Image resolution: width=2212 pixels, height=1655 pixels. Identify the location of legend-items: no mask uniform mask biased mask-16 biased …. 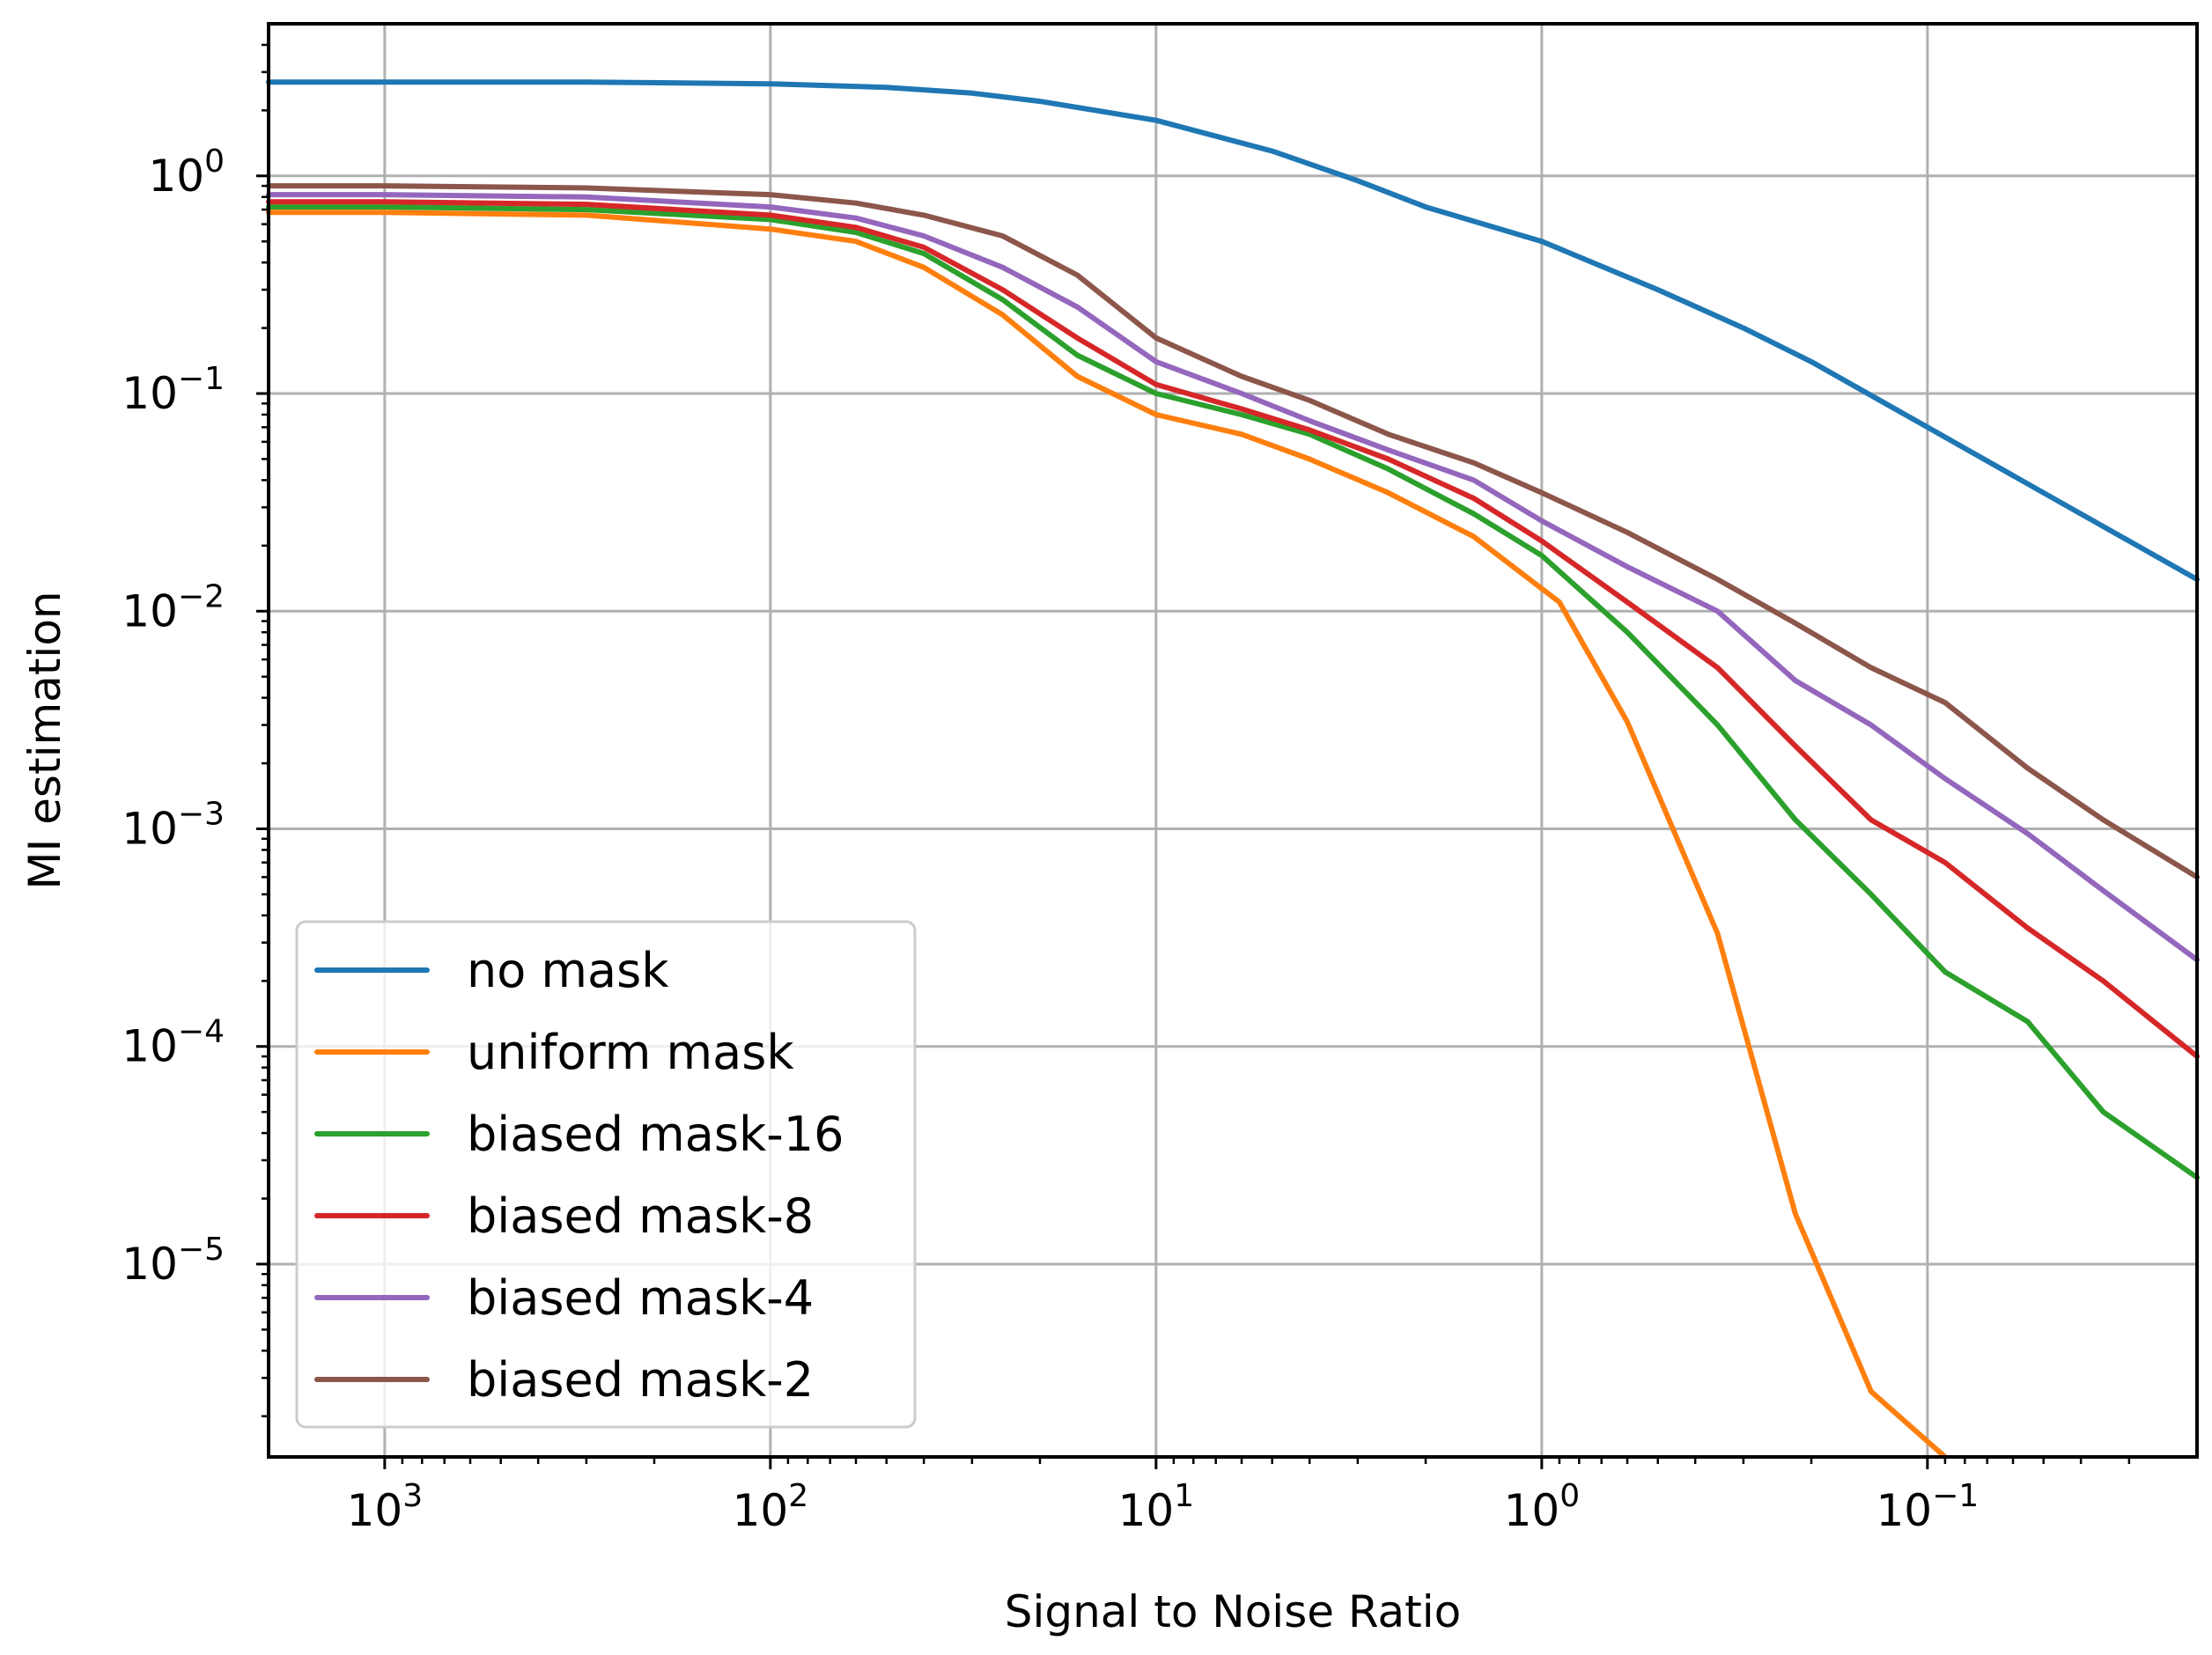
(579, 1176).